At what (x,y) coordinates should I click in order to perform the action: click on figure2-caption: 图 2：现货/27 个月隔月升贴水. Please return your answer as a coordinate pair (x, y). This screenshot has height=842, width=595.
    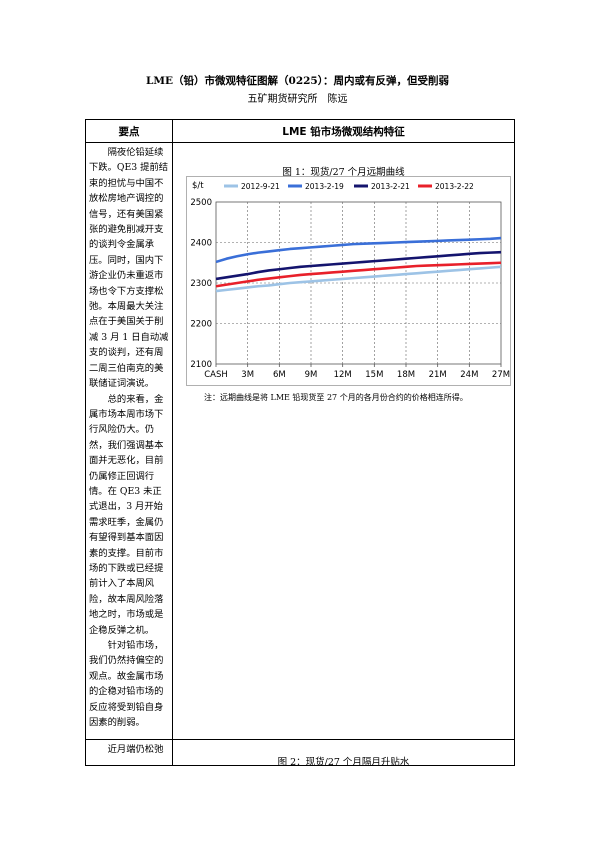
    Looking at the image, I should click on (343, 762).